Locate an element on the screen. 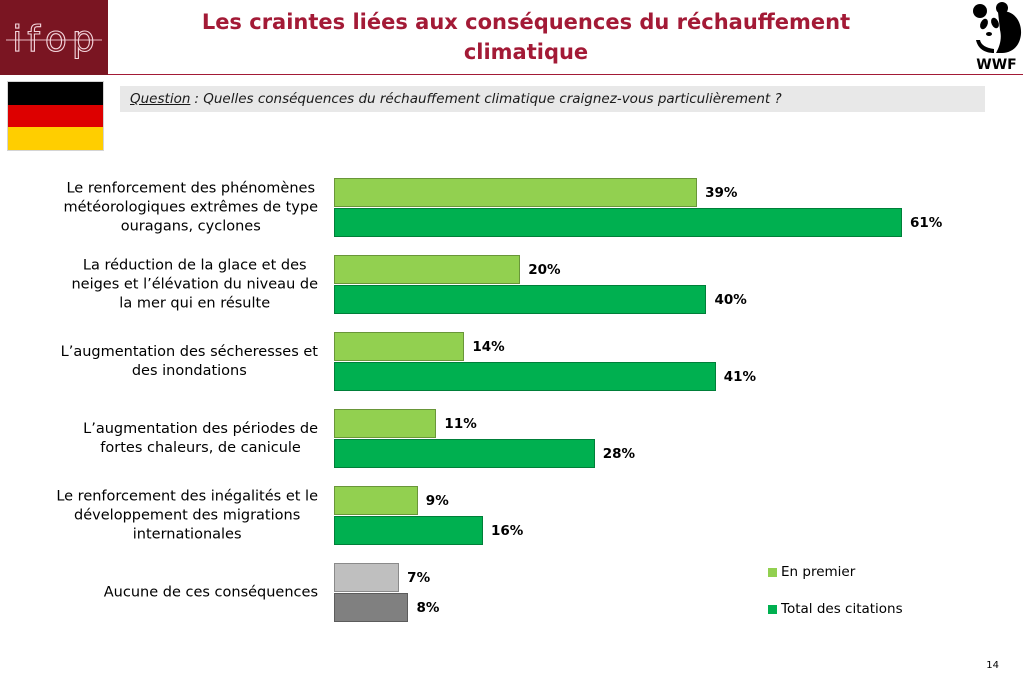 This screenshot has height=682, width=1023. flag-stripe-middle is located at coordinates (55, 116).